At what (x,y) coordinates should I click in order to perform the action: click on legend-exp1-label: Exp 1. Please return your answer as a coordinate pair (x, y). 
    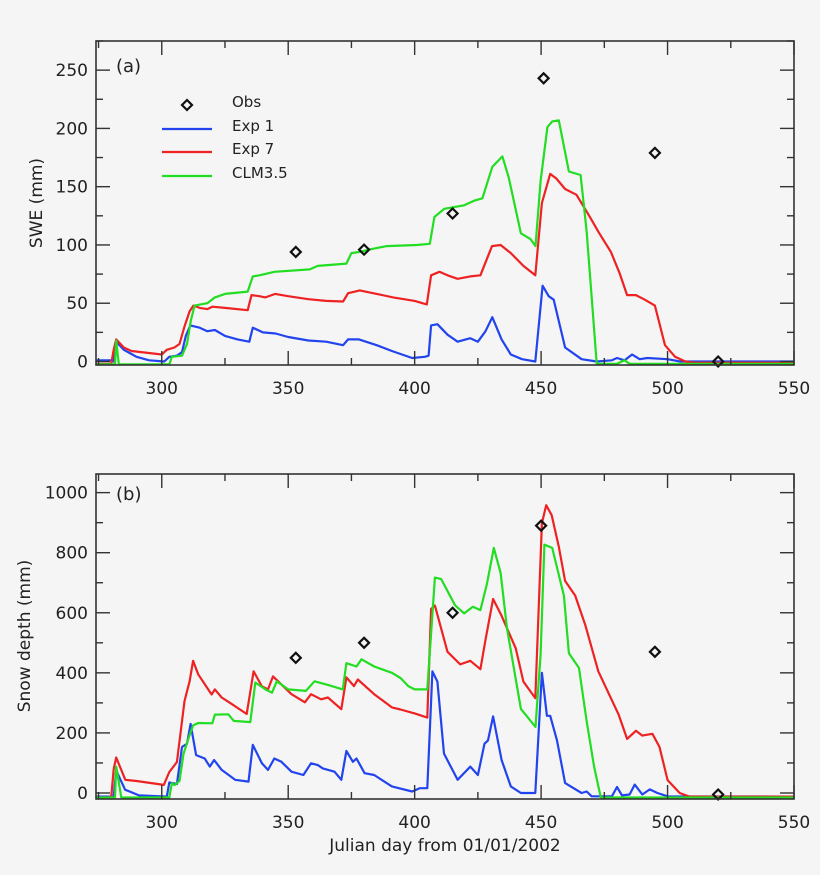
    Looking at the image, I should click on (253, 126).